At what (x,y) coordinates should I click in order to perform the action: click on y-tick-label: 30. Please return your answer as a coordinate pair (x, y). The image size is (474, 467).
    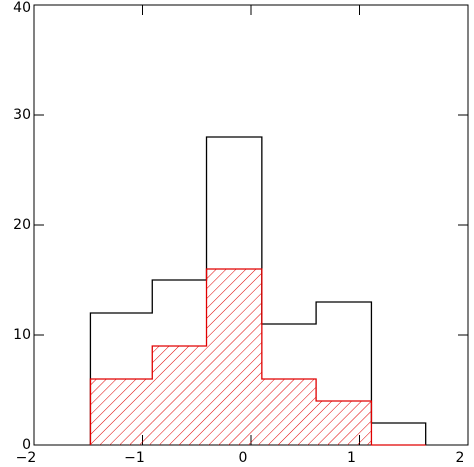
    Looking at the image, I should click on (22, 115).